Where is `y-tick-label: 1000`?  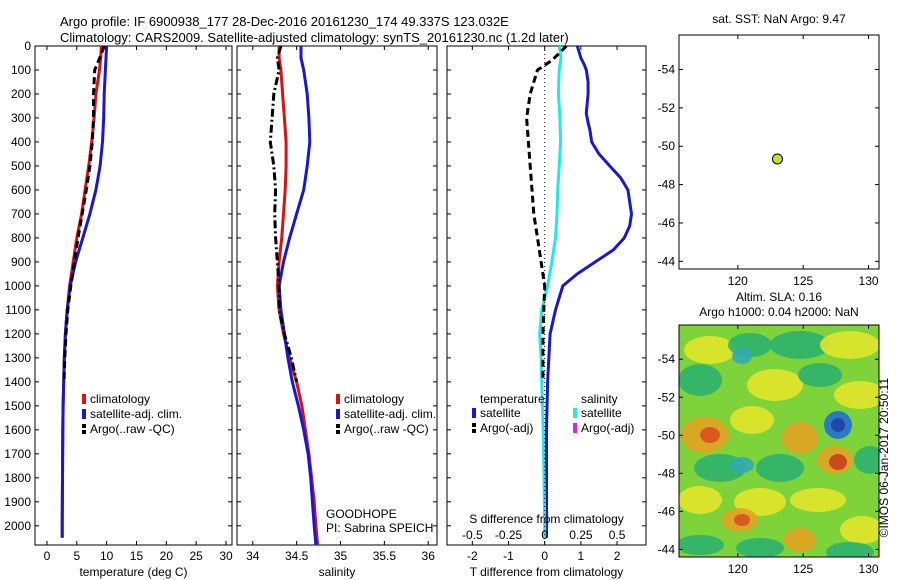
y-tick-label: 1000 is located at coordinates (17, 286).